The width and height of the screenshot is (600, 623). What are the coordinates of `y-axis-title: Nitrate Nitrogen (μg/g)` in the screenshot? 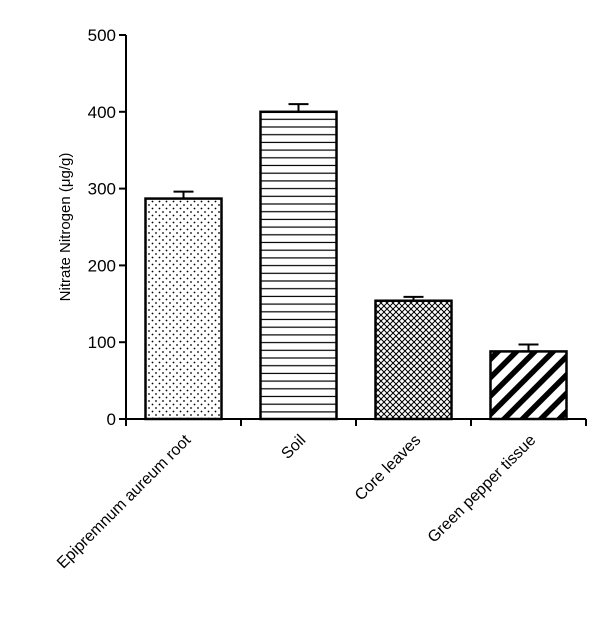 It's located at (65, 227).